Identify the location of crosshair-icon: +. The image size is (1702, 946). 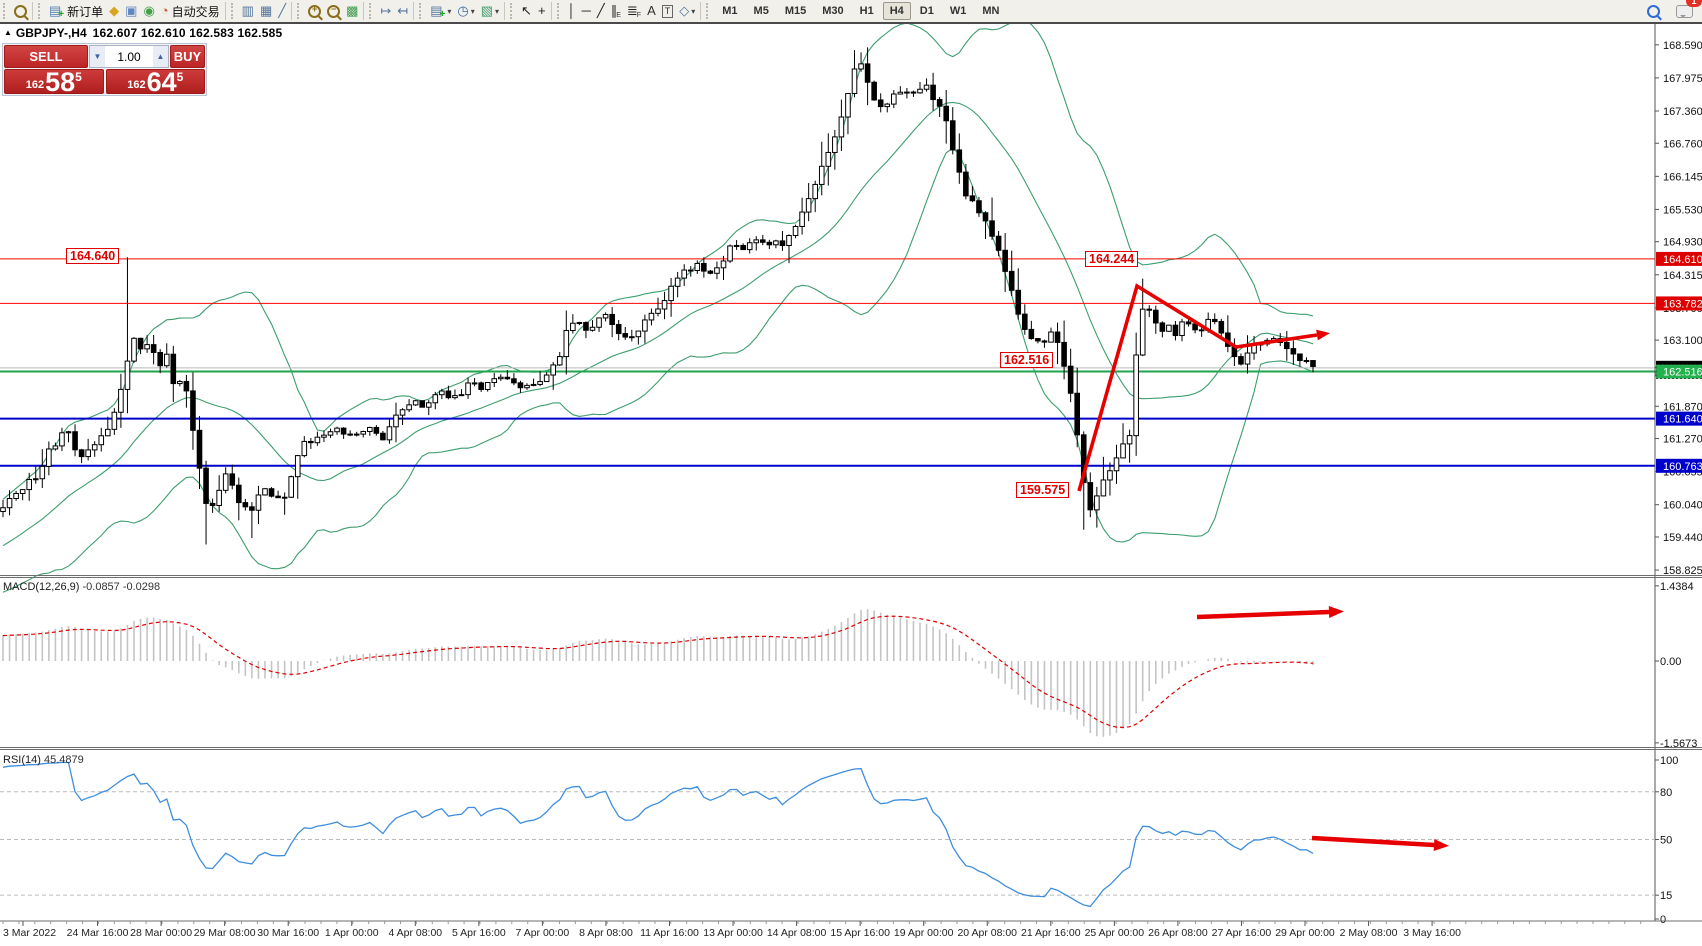
(541, 10).